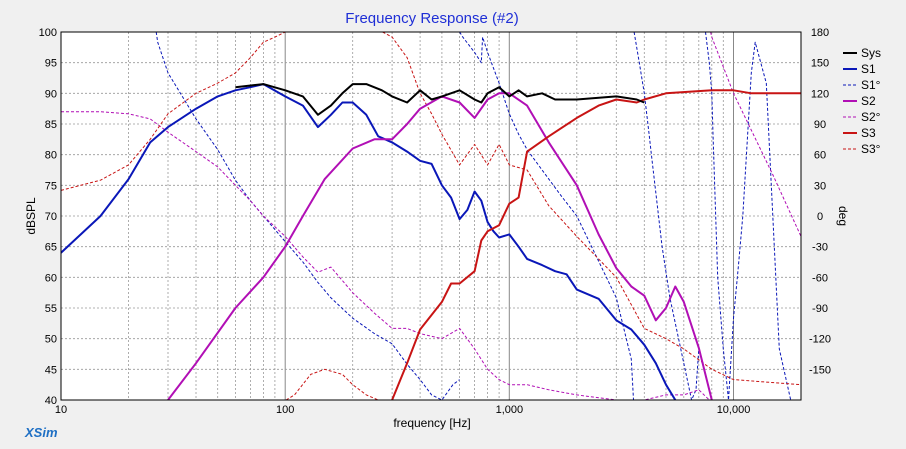 This screenshot has height=449, width=906. I want to click on chart-title: Frequency Response (#2), so click(431, 18).